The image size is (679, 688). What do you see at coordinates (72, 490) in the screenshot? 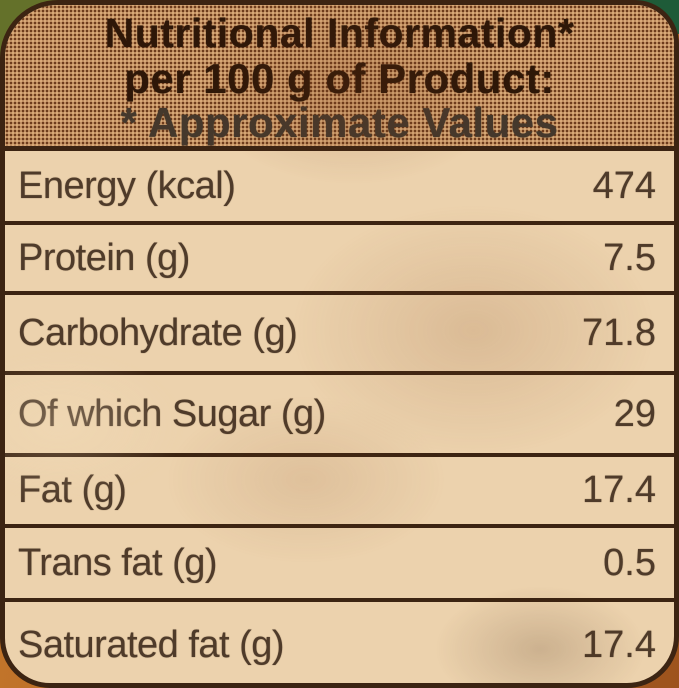
I see `nutrient-name: Fat (g)` at bounding box center [72, 490].